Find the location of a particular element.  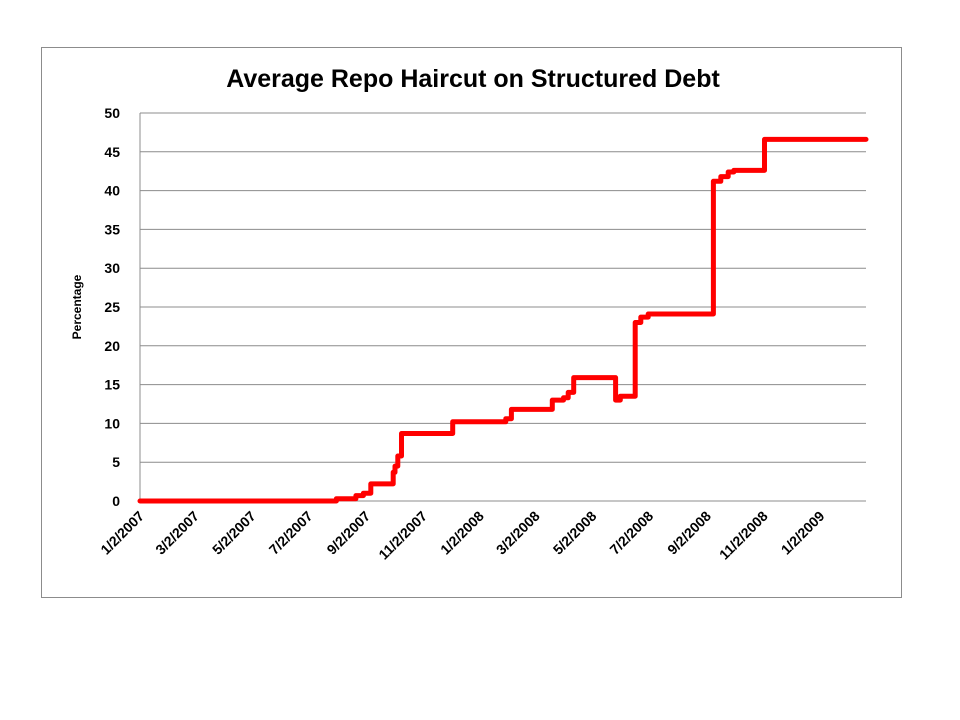

y-tick-label: 0 is located at coordinates (116, 501).